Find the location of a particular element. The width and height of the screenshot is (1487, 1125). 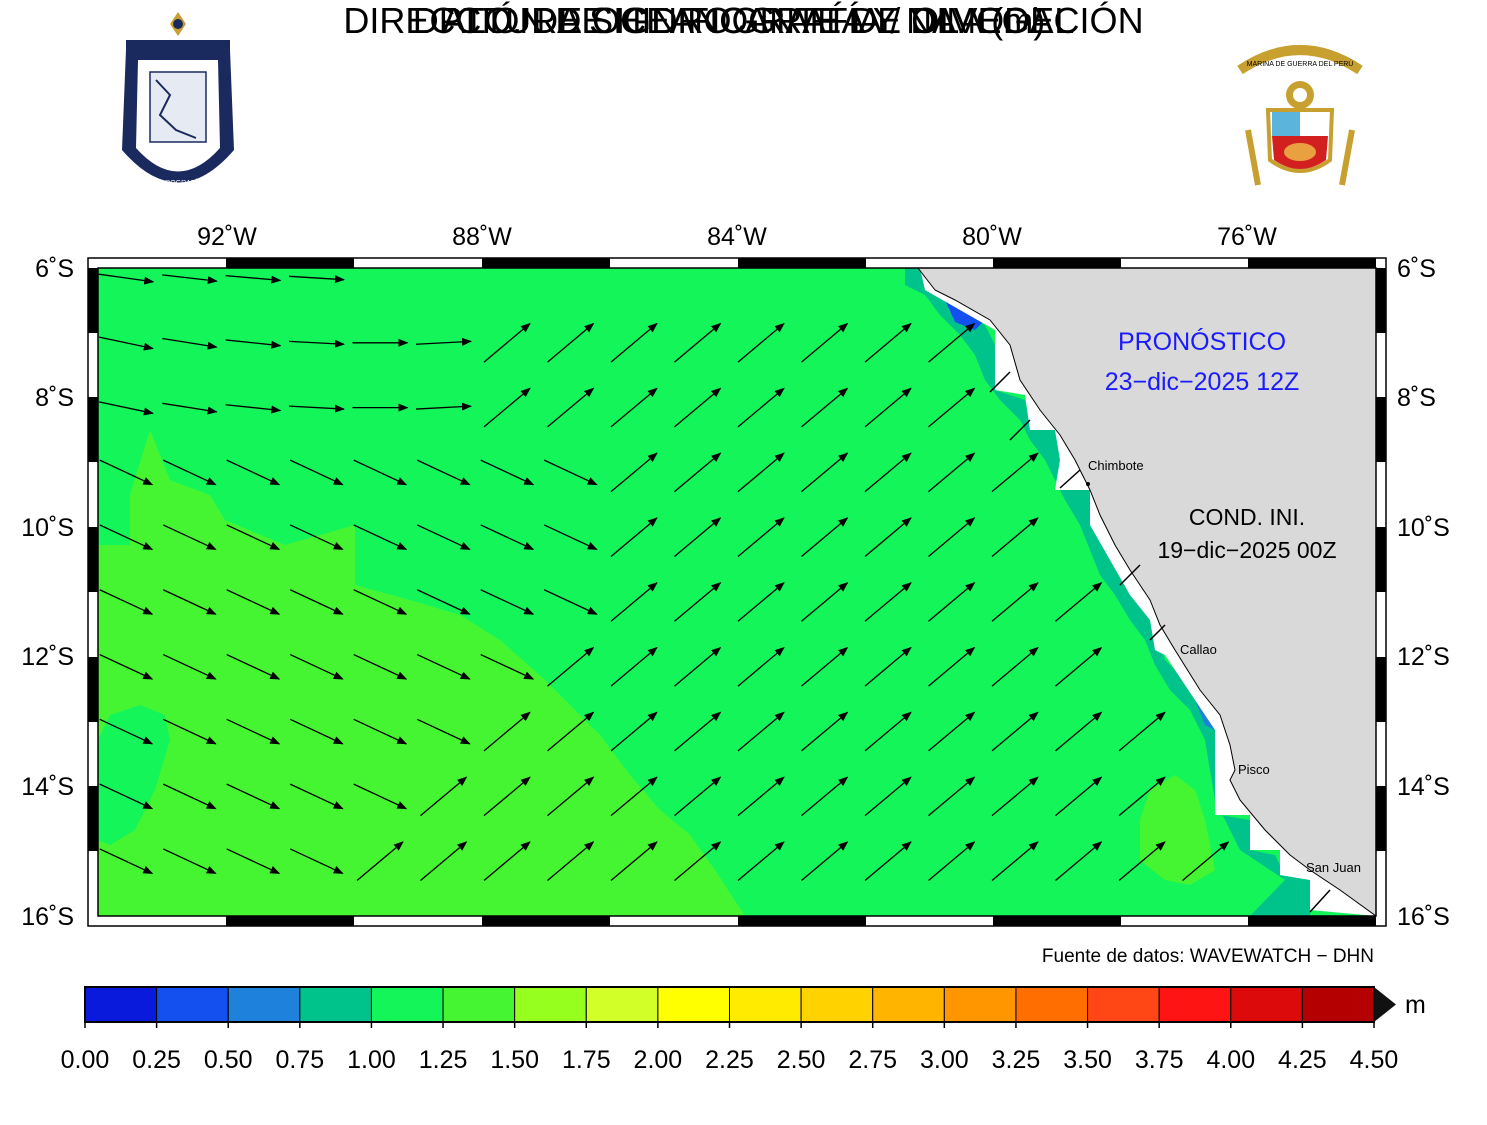

dhn-seal-logo: DIRECCIÓN DE HIDROGRAFÍA Y NAVEGACIÓN is located at coordinates (178, 99).